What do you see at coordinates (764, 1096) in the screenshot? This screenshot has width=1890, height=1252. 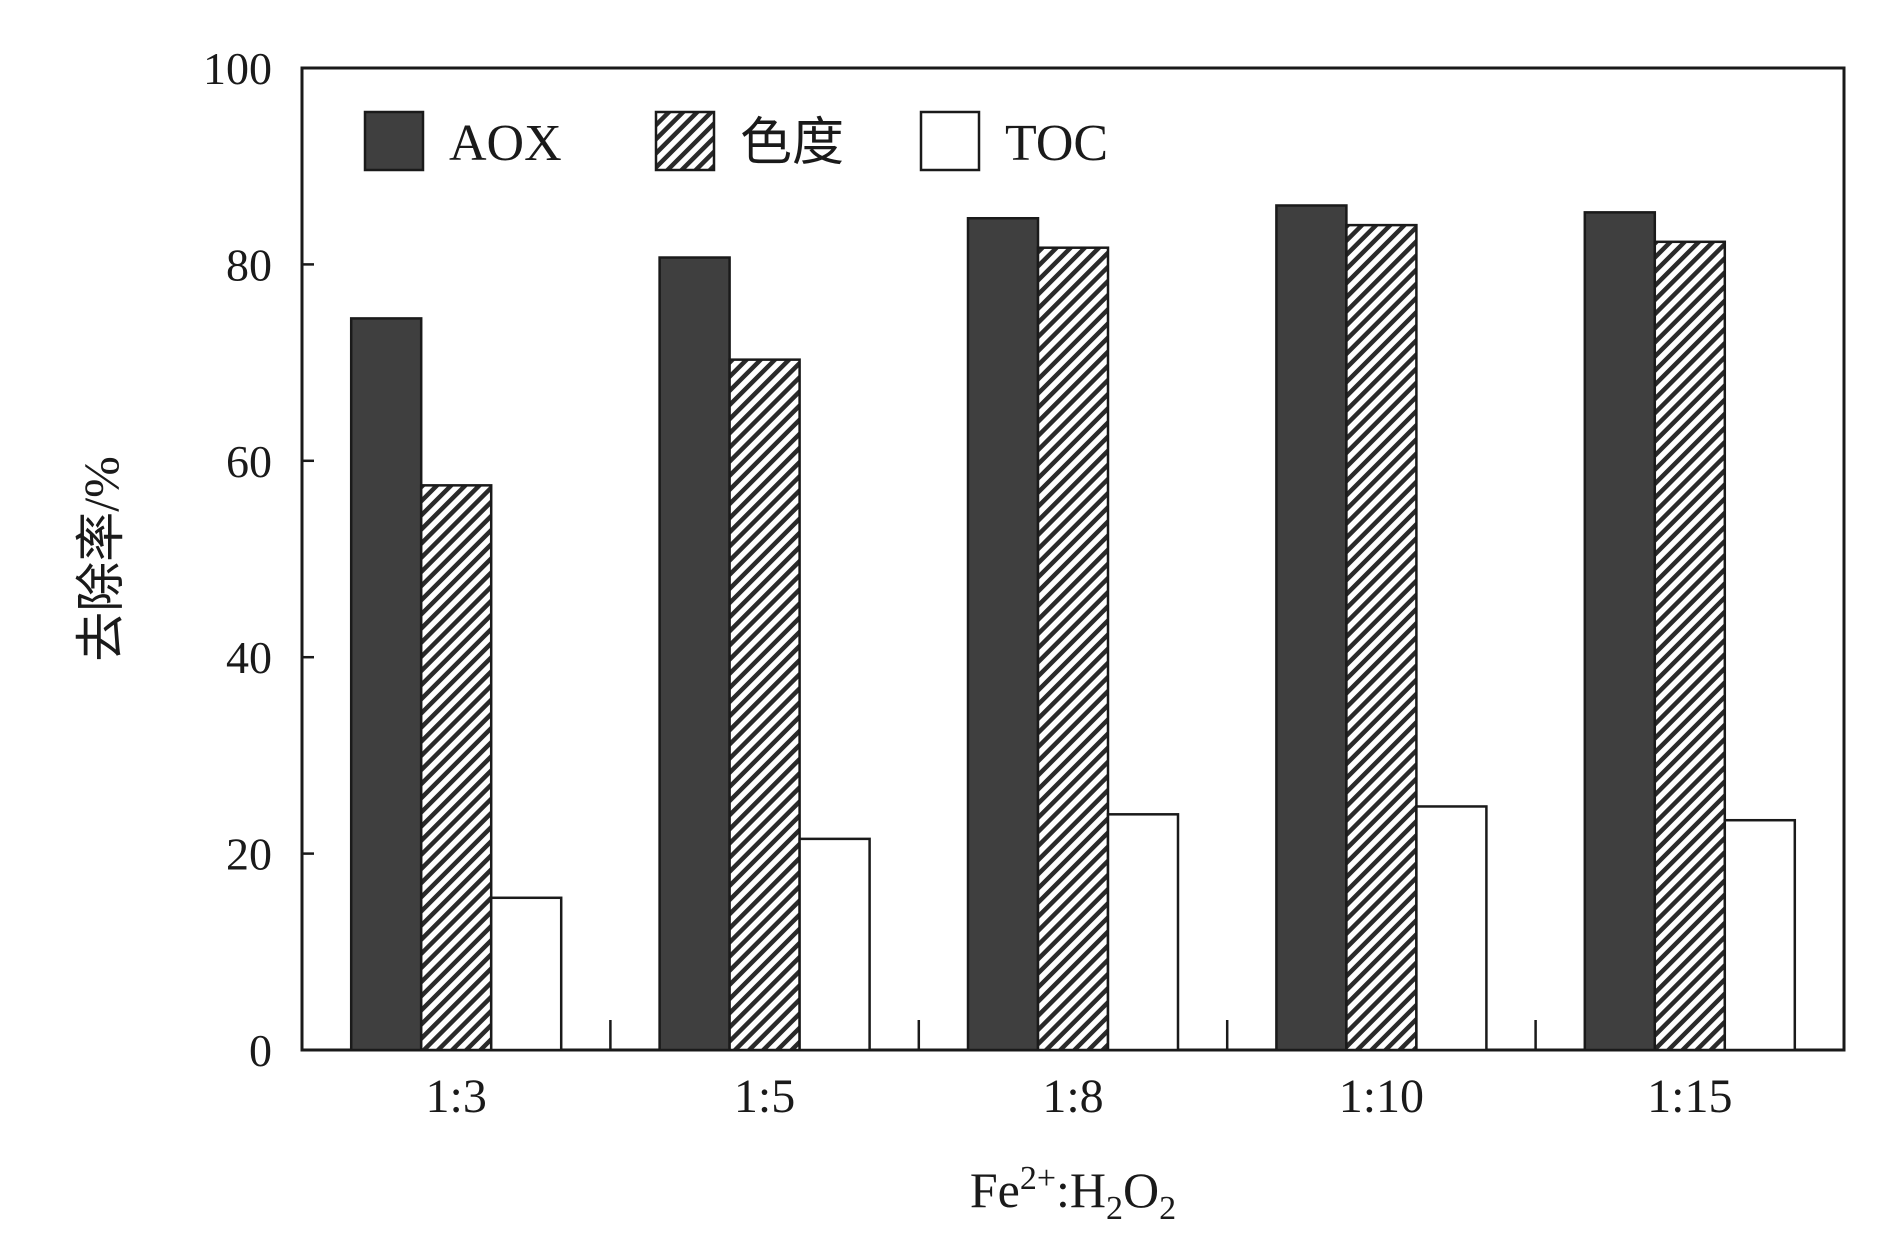 I see `x-tick-label: 1:5` at bounding box center [764, 1096].